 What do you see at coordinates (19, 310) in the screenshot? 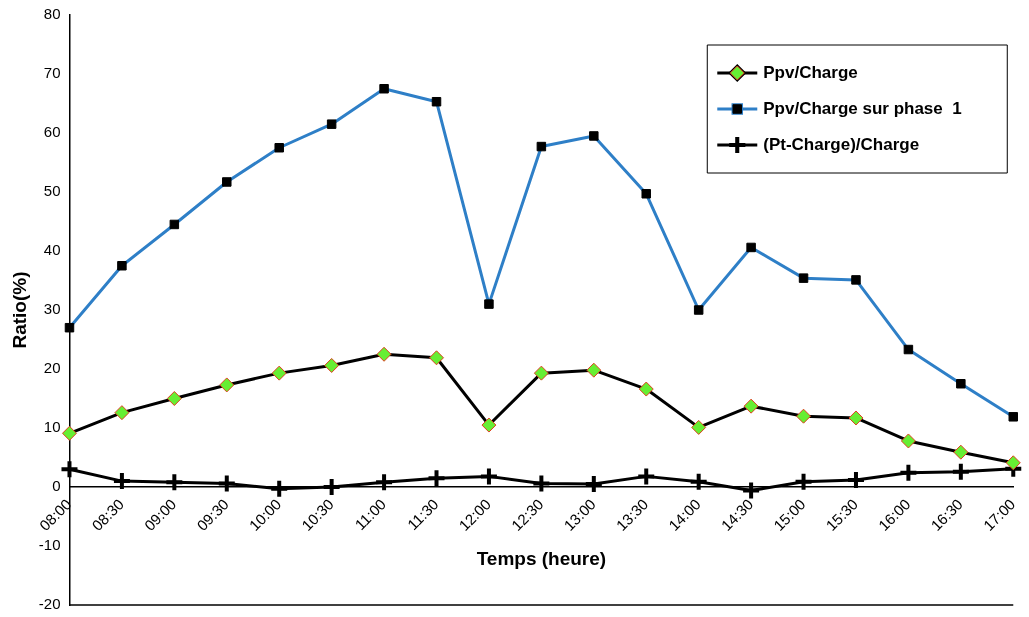
I see `y-axis-title: Ratio(%)` at bounding box center [19, 310].